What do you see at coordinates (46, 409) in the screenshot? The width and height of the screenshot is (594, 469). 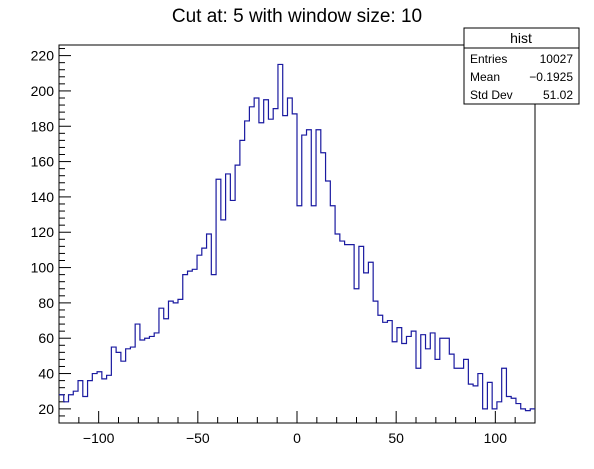 I see `y-tick-label: 20` at bounding box center [46, 409].